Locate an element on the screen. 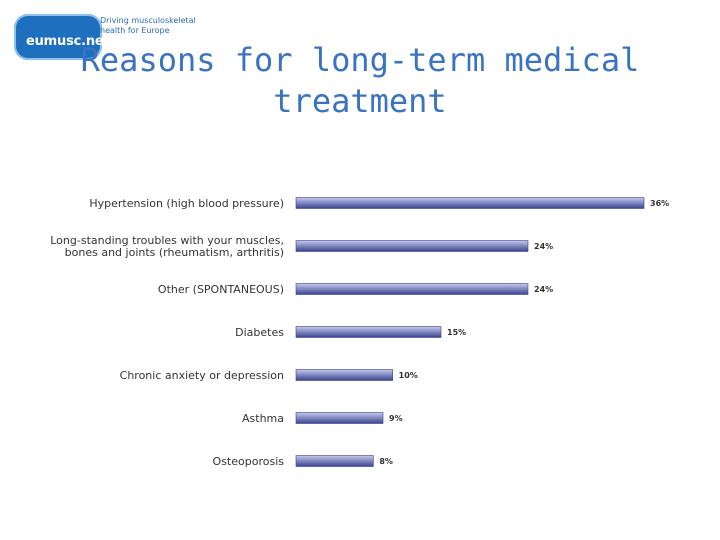 The height and width of the screenshot is (540, 720). category-label: Diabetes is located at coordinates (259, 332).